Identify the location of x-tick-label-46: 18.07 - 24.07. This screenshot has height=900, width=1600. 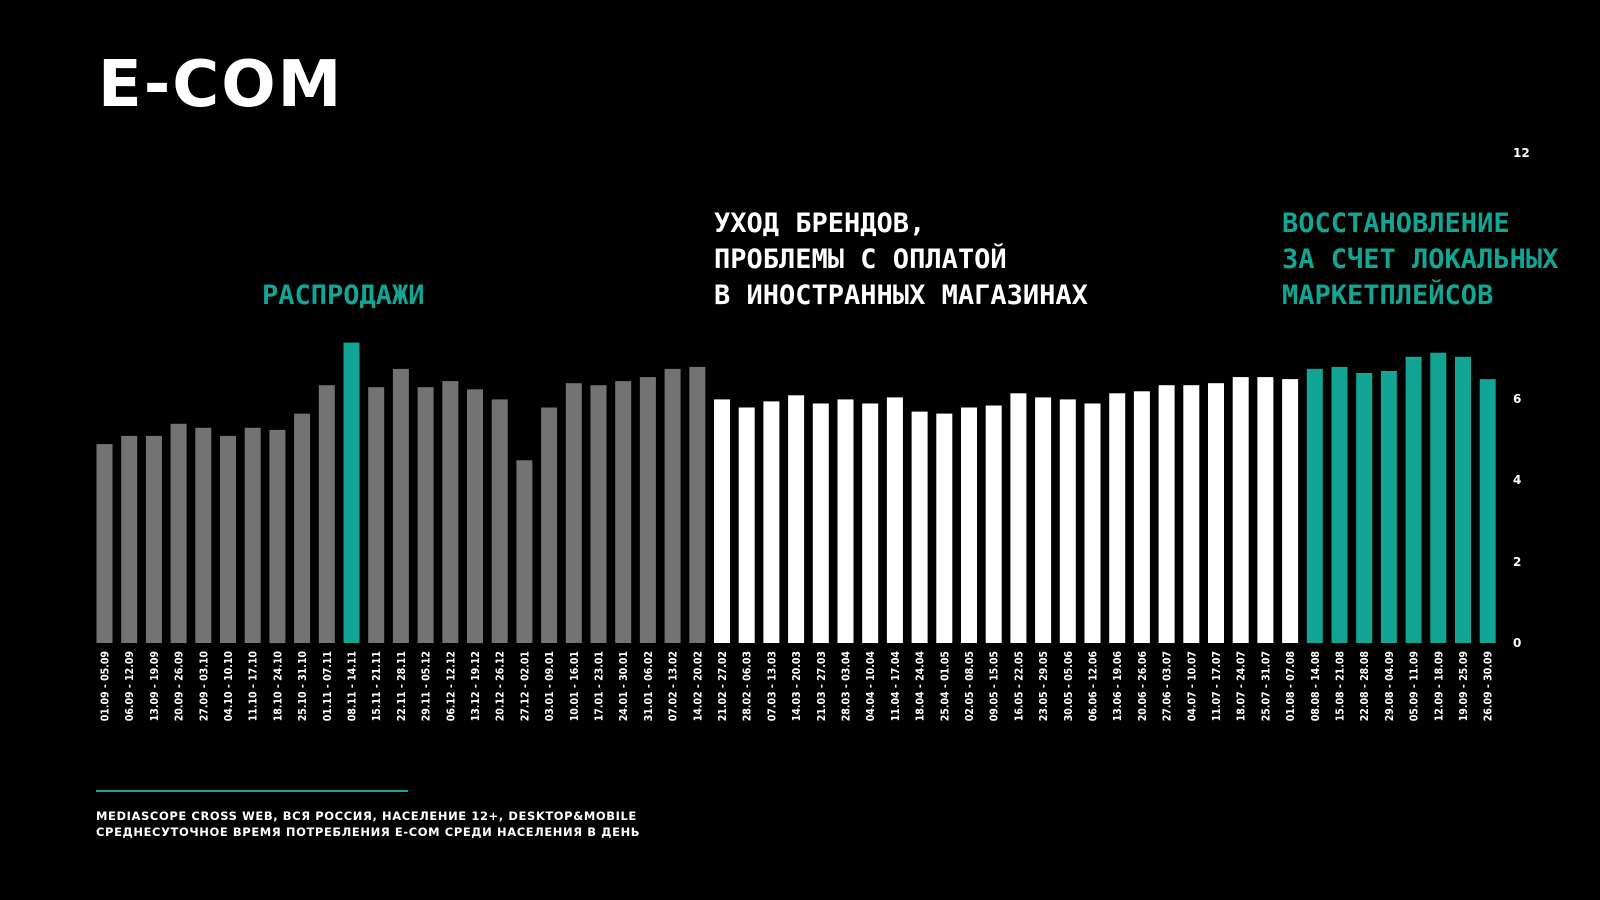
(1242, 686).